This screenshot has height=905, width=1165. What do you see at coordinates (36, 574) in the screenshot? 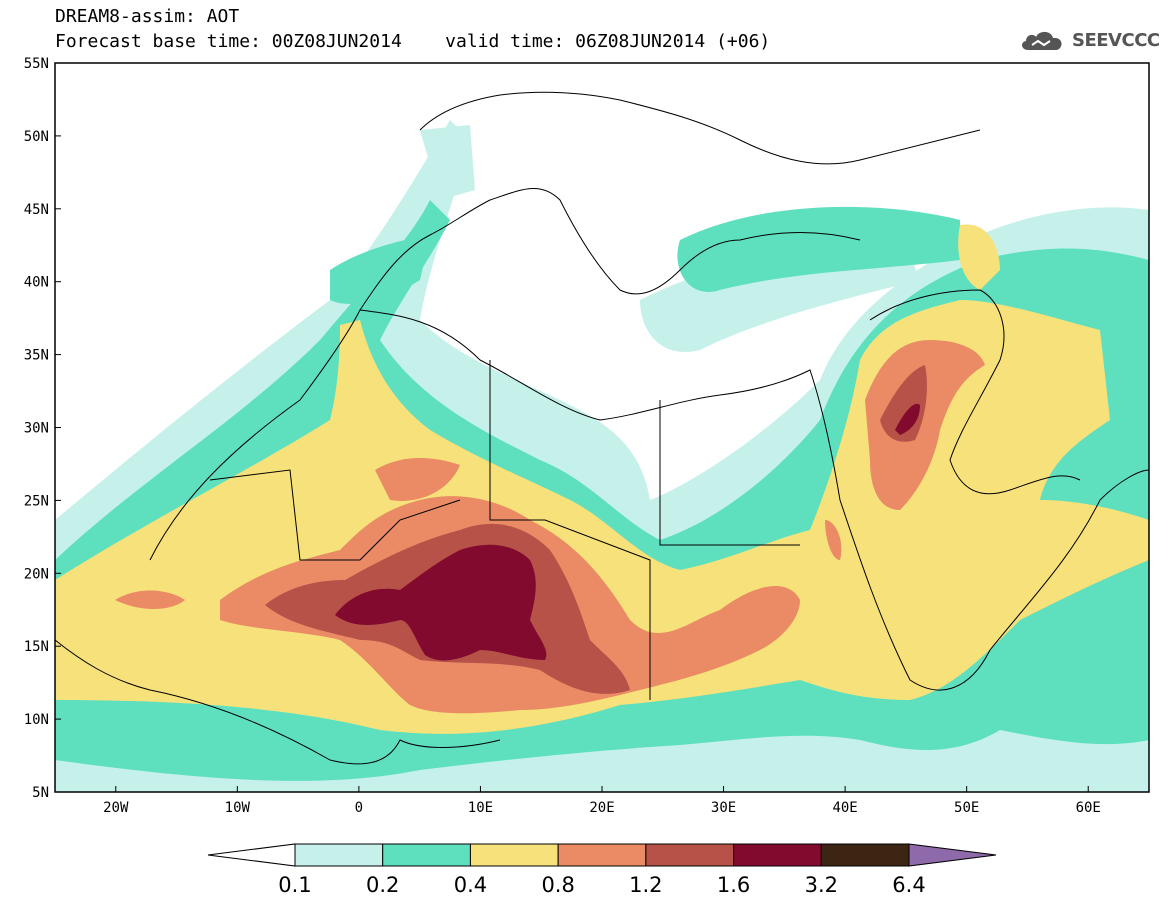
I see `lat-tick-label: 20N` at bounding box center [36, 574].